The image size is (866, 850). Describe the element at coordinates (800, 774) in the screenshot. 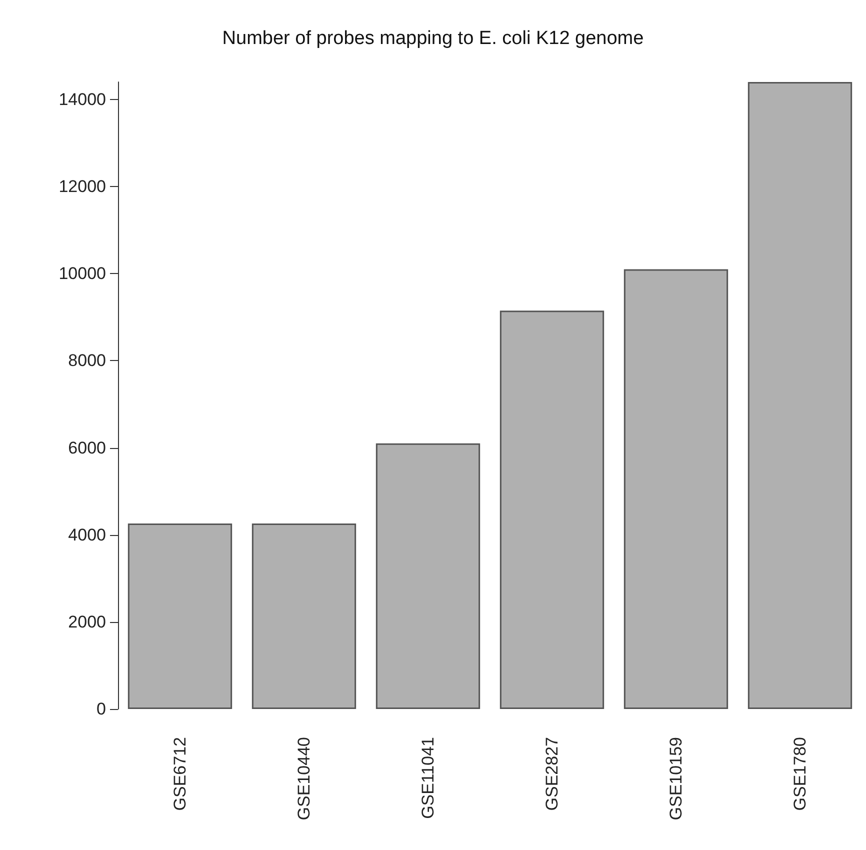

I see `x-tick-label: GSE1780` at that location.